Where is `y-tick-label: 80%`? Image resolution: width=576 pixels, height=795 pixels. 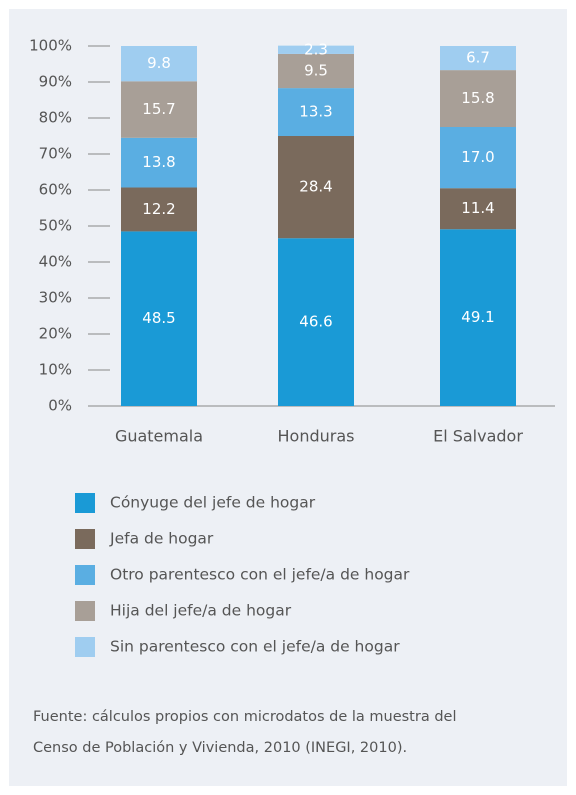
y-tick-label: 80% is located at coordinates (55, 118).